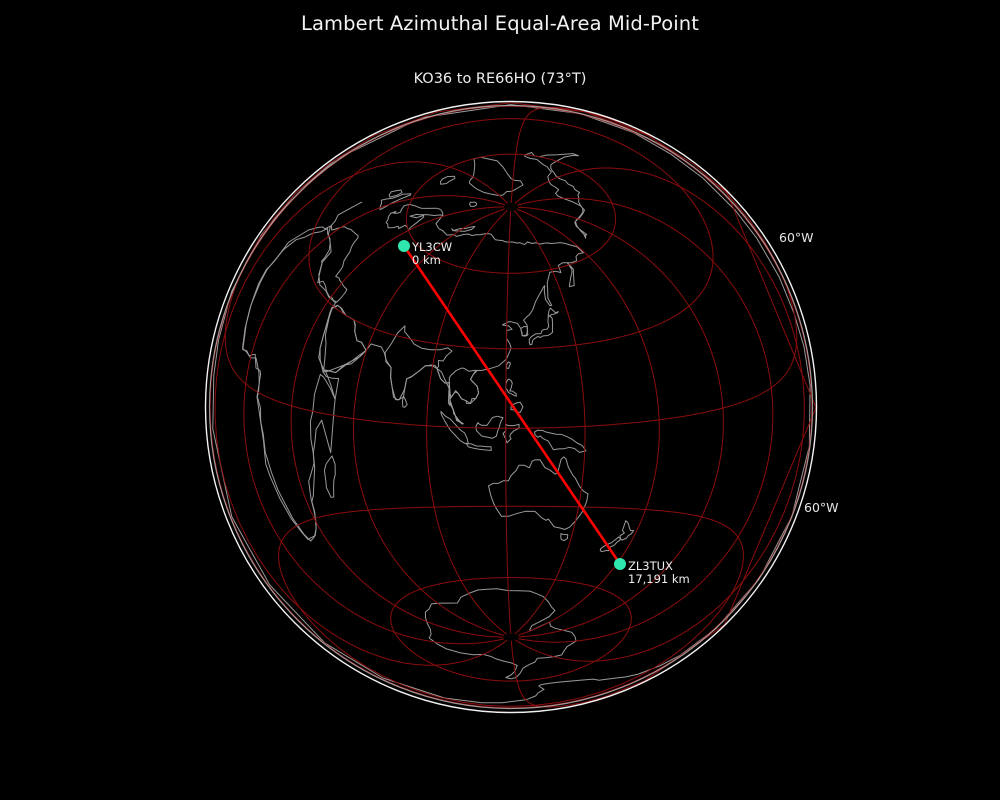  What do you see at coordinates (473, 204) in the screenshot?
I see `coastline-svalbard` at bounding box center [473, 204].